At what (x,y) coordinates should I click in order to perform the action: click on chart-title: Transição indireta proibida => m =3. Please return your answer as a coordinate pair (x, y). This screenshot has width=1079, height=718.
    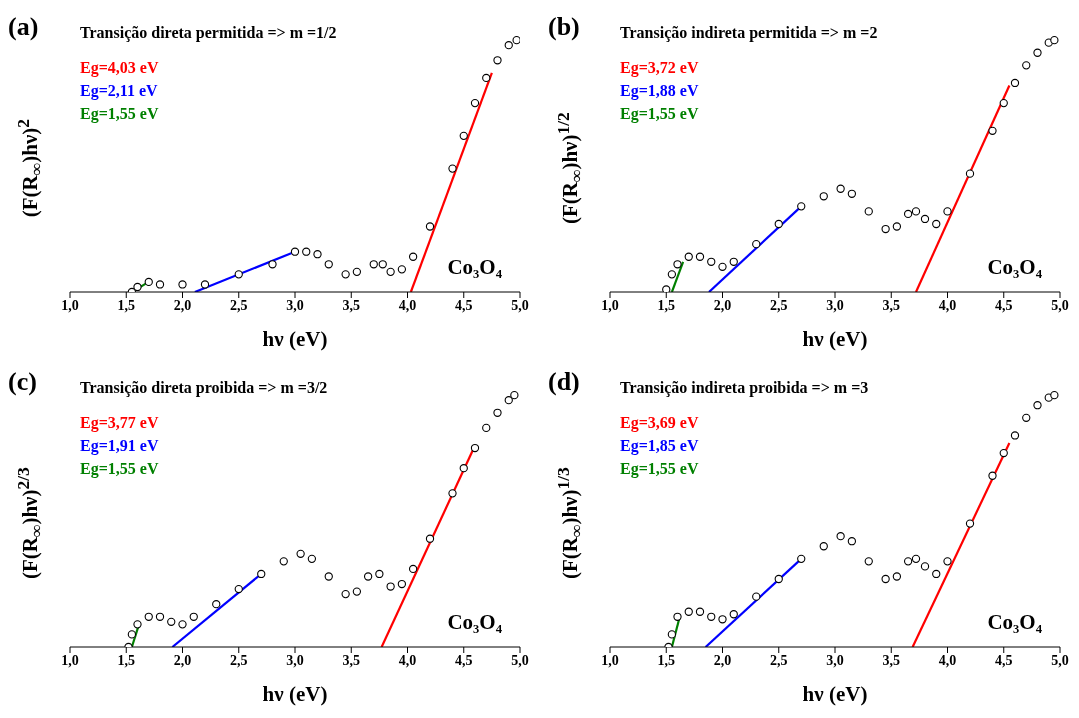
    Looking at the image, I should click on (744, 388).